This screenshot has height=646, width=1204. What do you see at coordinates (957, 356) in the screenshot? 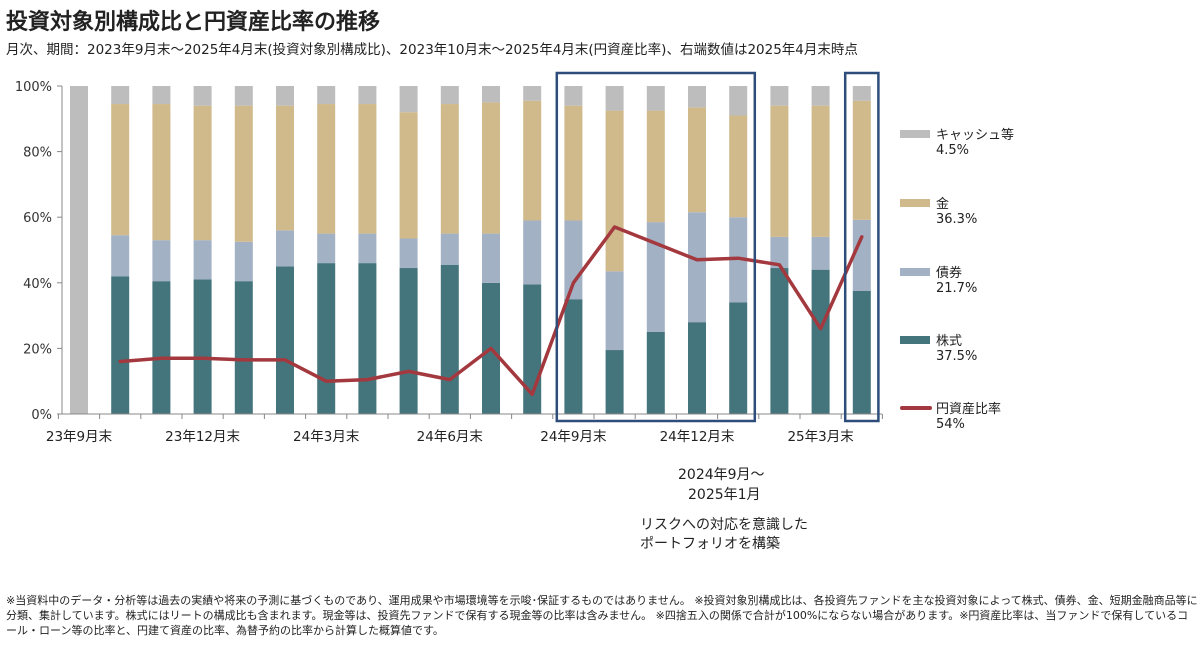
I see `legend-value-stock: 37.5%` at bounding box center [957, 356].